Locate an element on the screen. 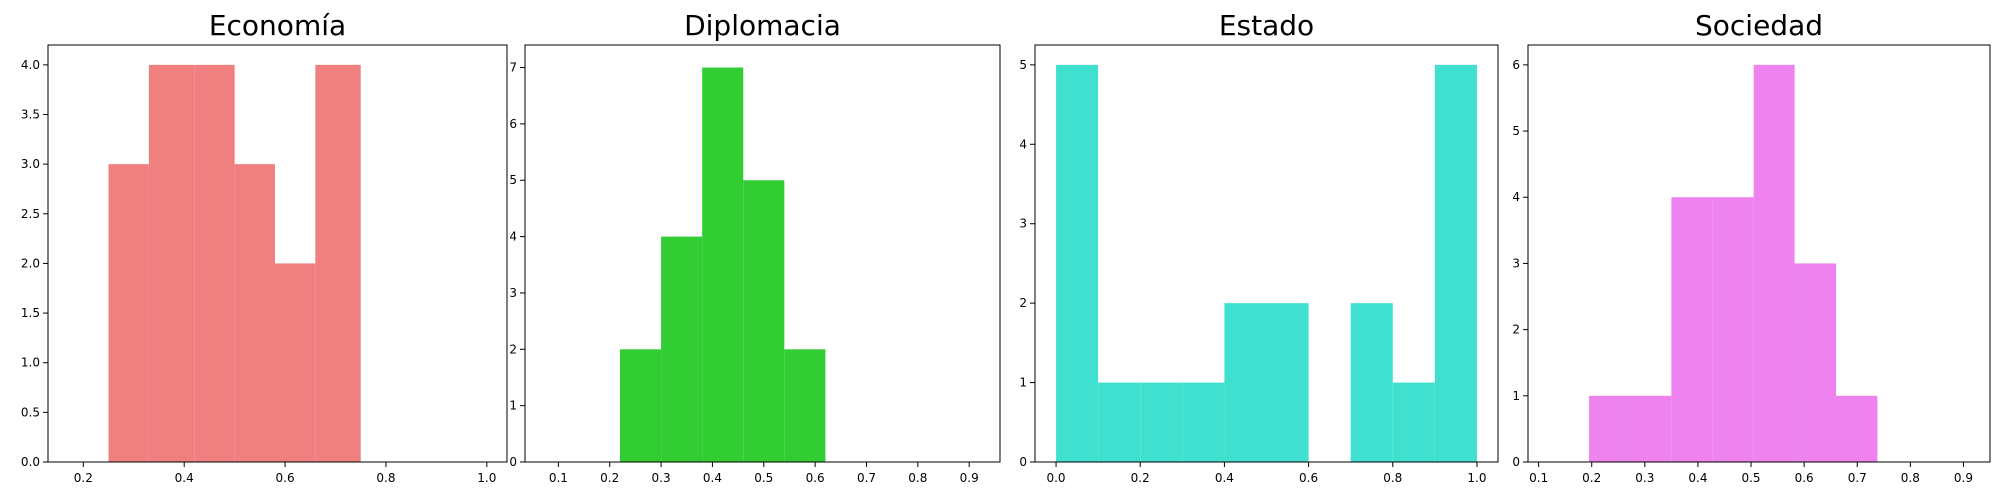 This screenshot has height=500, width=2000. y-tick-label: 3.5 is located at coordinates (30, 115).